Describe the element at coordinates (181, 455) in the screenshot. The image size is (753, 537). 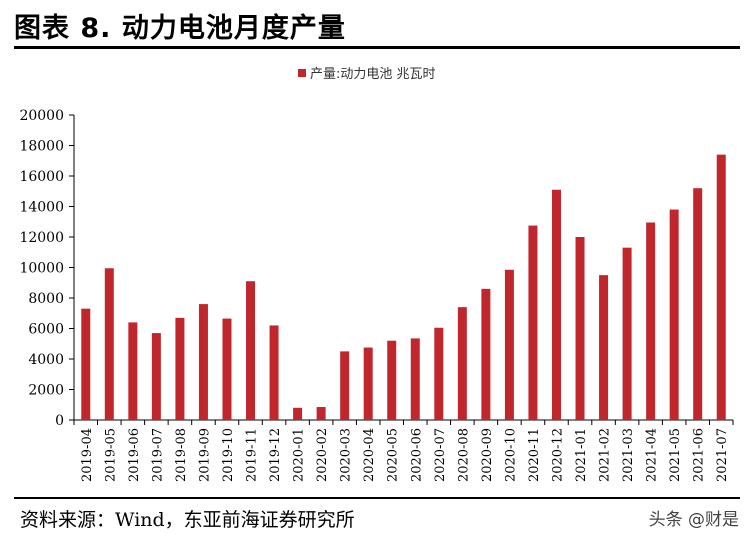
I see `x-tick-label: 2019-08` at that location.